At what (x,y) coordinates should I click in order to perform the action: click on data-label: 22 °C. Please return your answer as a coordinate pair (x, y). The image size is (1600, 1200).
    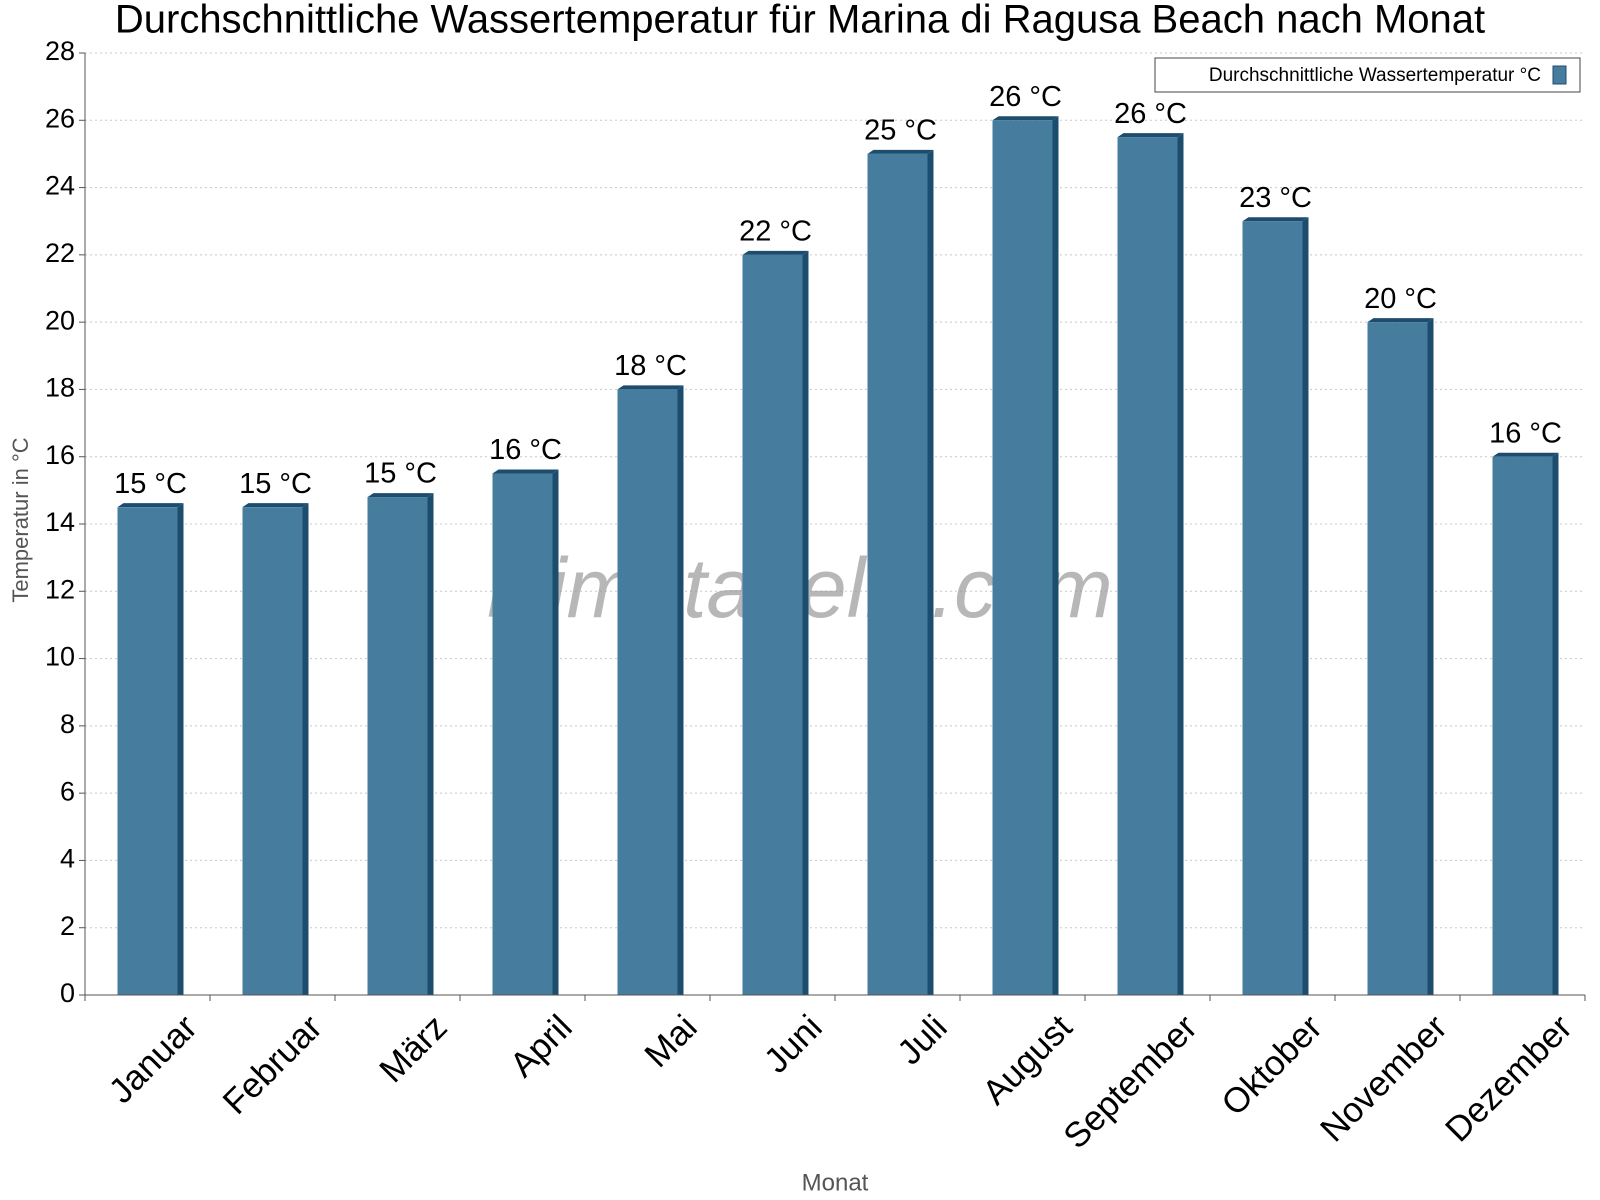
    Looking at the image, I should click on (775, 232).